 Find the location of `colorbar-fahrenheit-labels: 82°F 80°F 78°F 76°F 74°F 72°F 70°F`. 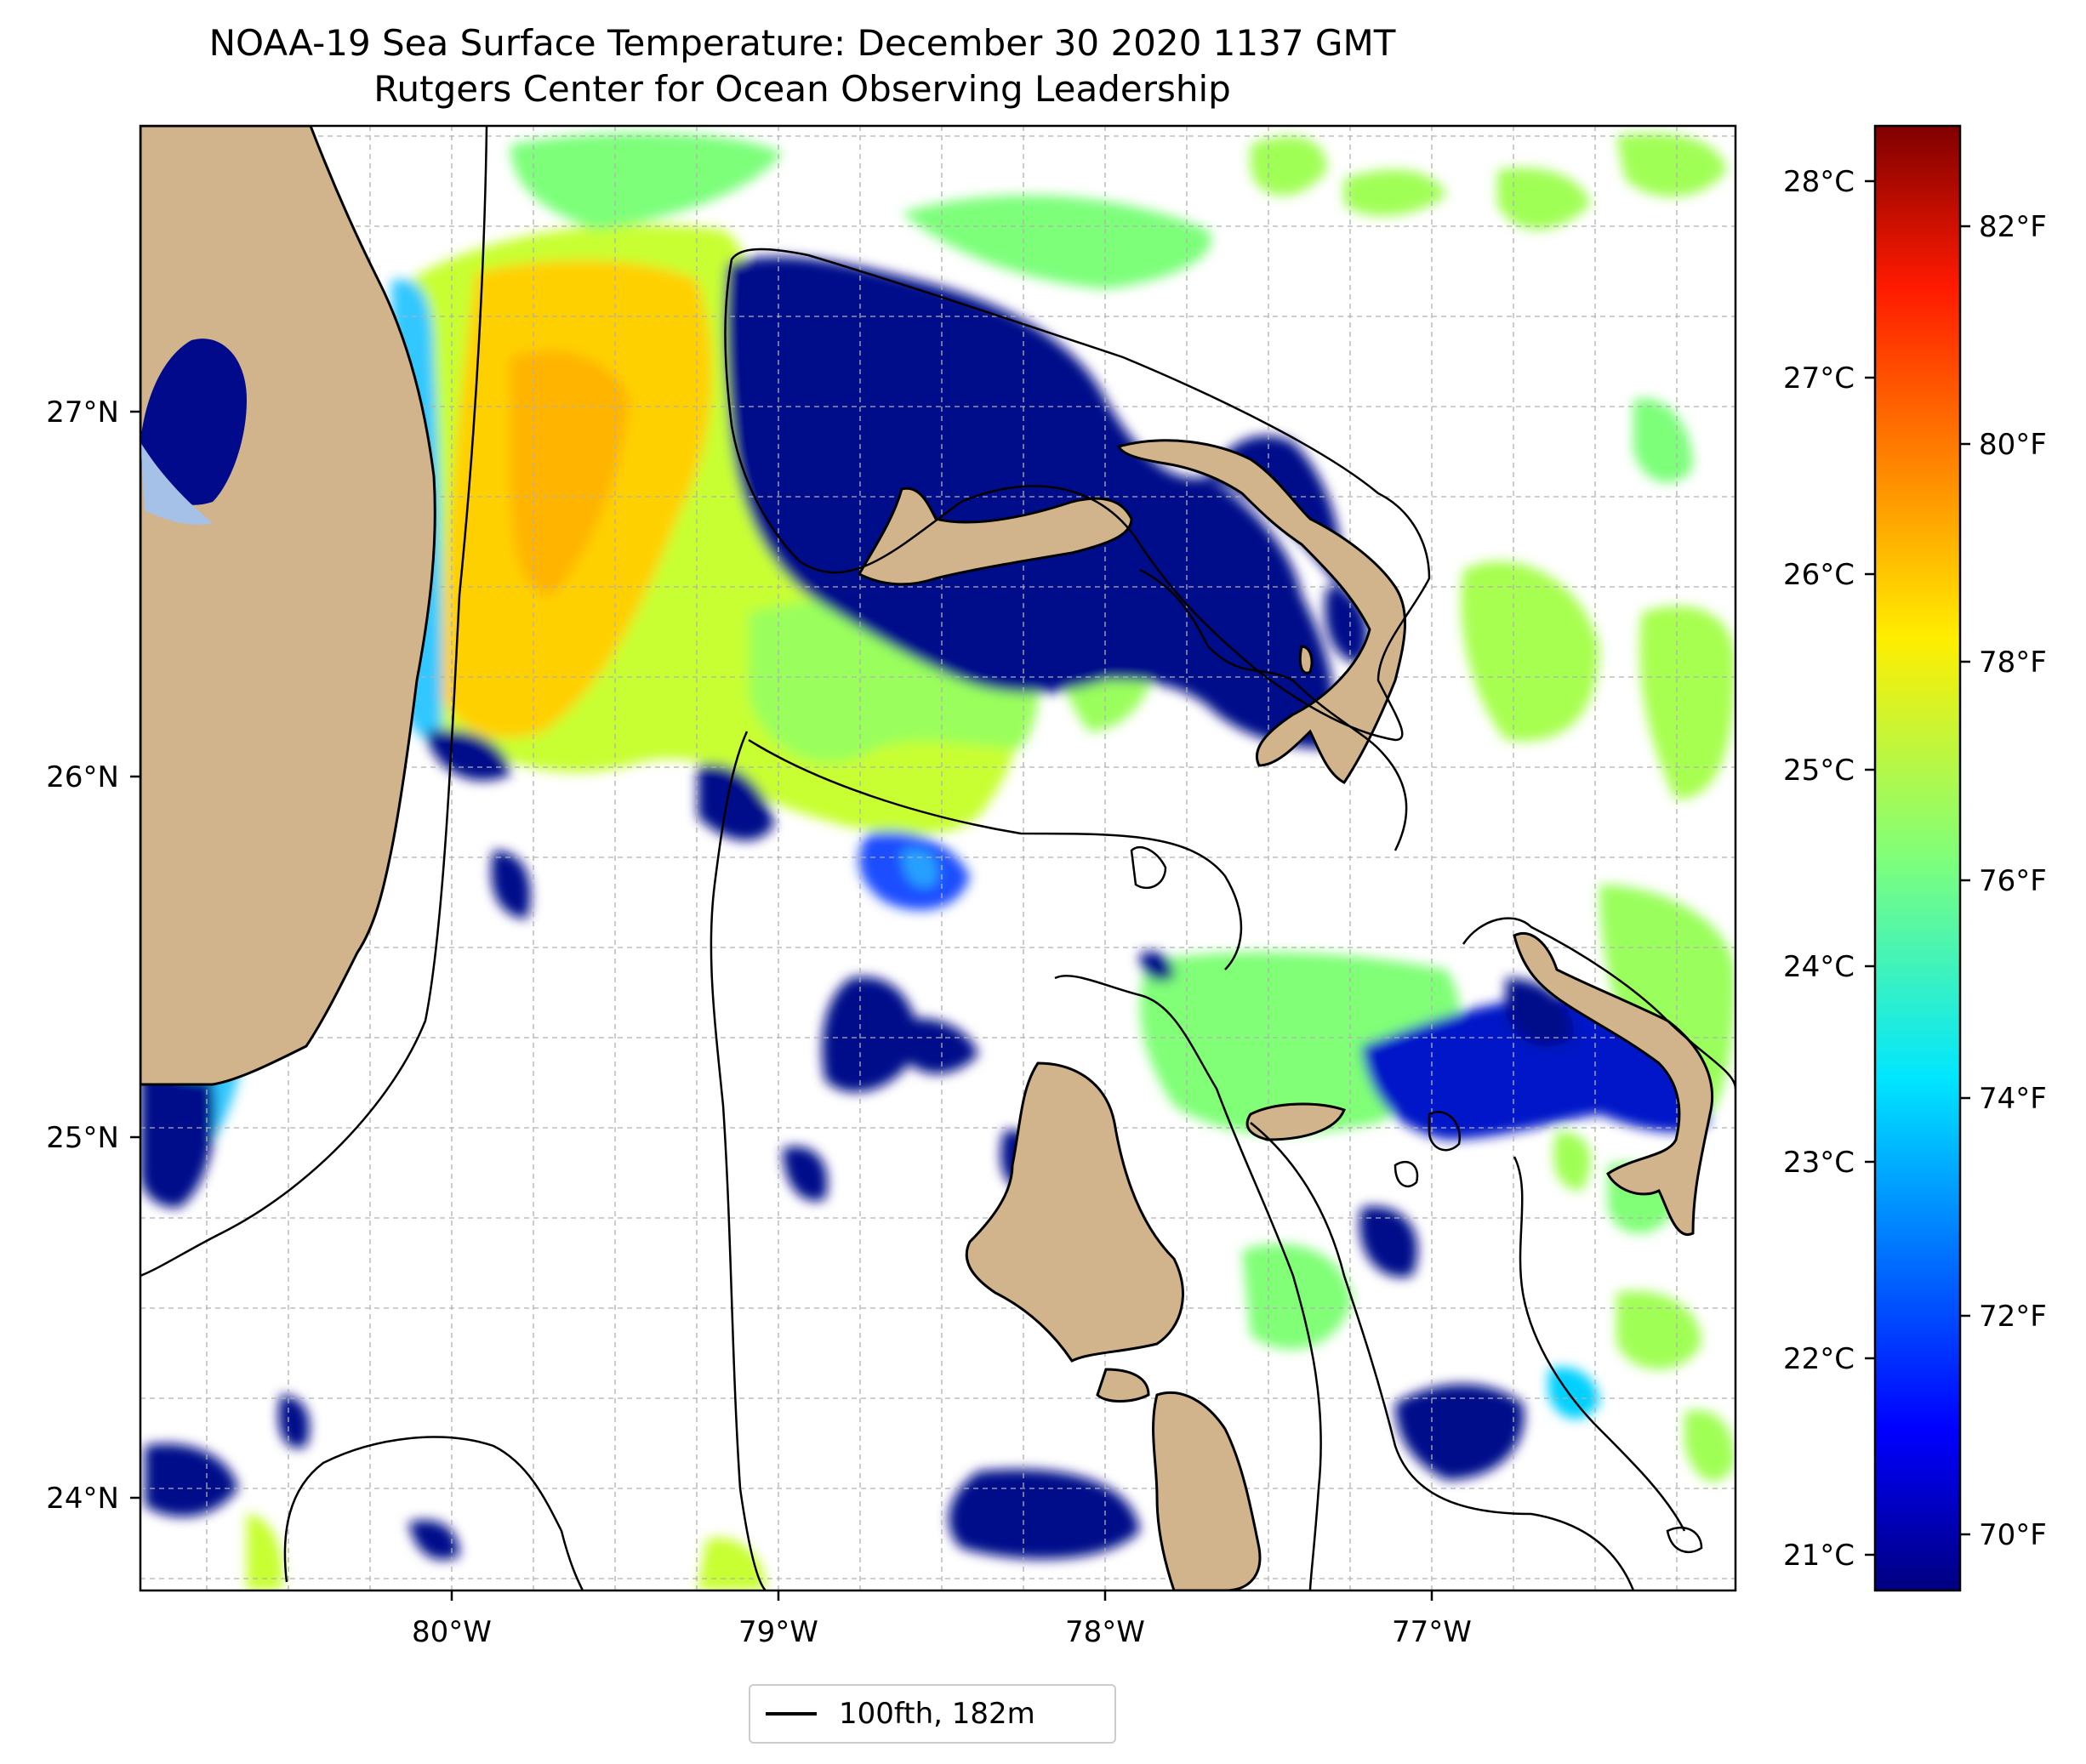

colorbar-fahrenheit-labels: 82°F 80°F 78°F 76°F 74°F 72°F 70°F is located at coordinates (2013, 881).